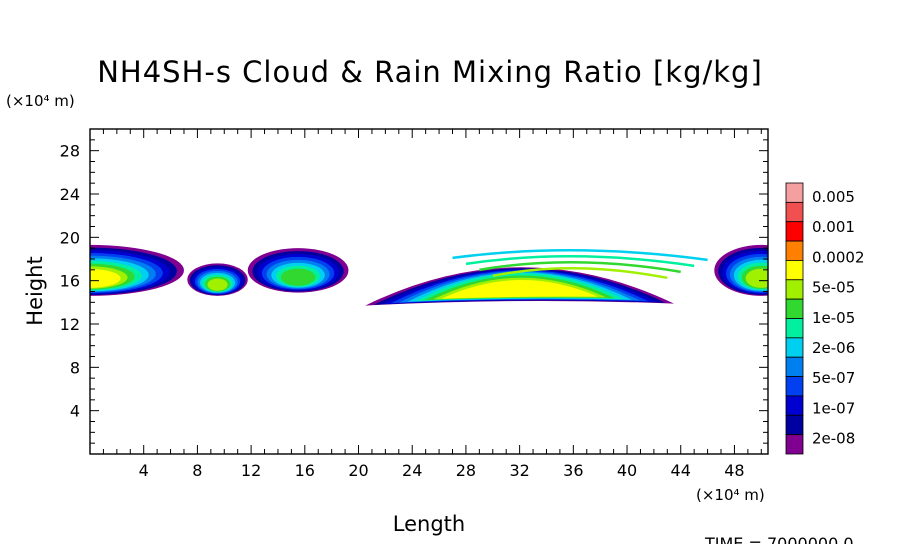 The height and width of the screenshot is (544, 904). I want to click on cloud-band-center-contour, so click(519, 289).